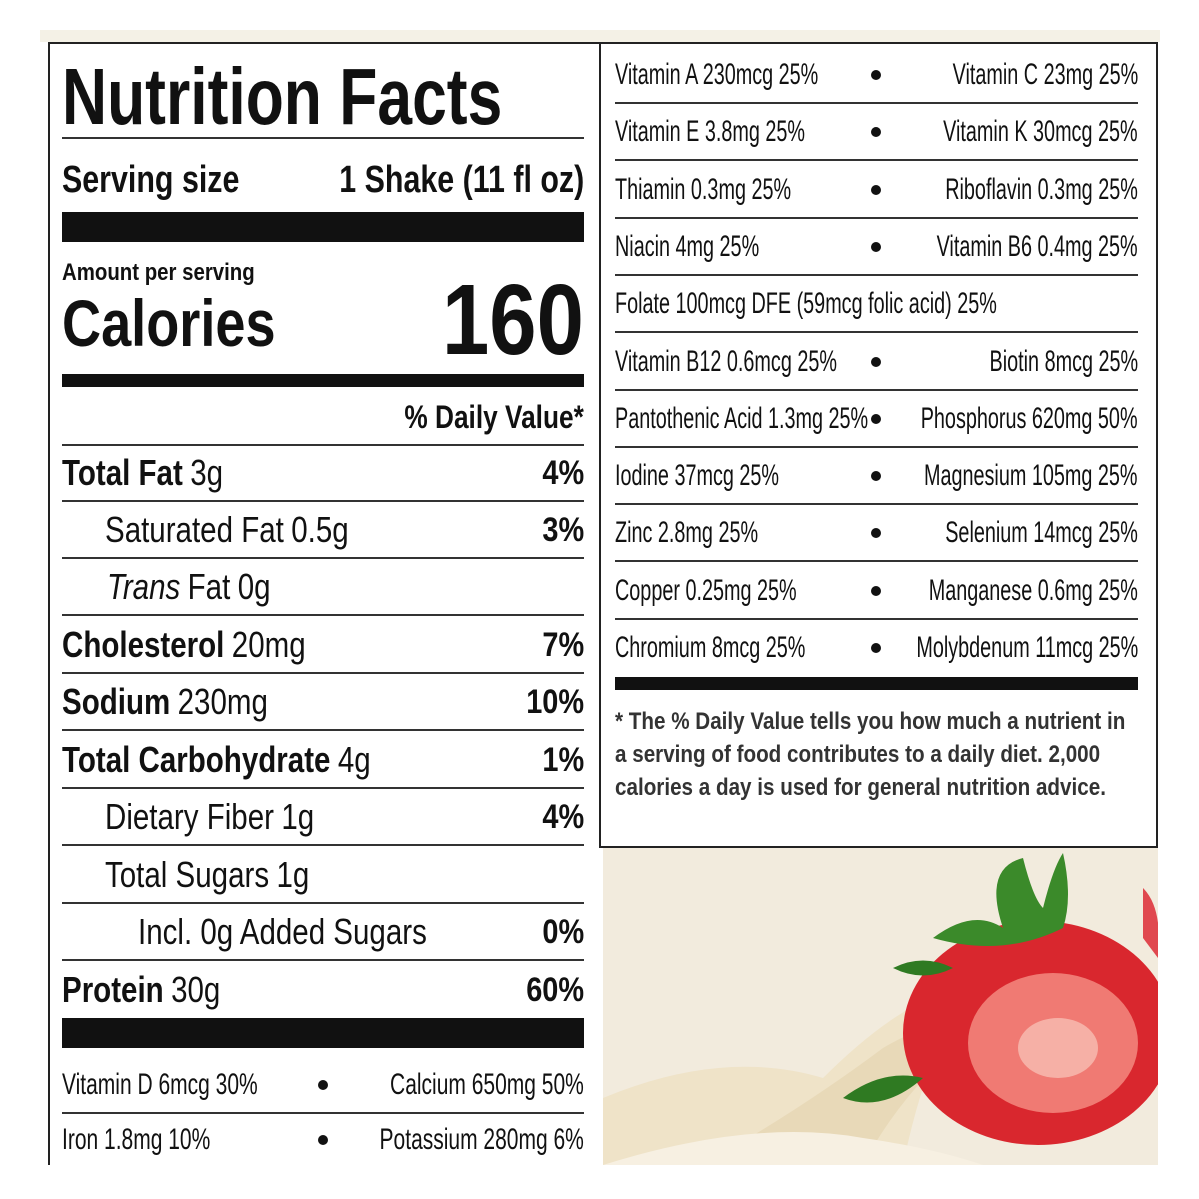 The height and width of the screenshot is (1199, 1199). I want to click on nutrient-label: Incl. 0g Added Sugars, so click(282, 932).